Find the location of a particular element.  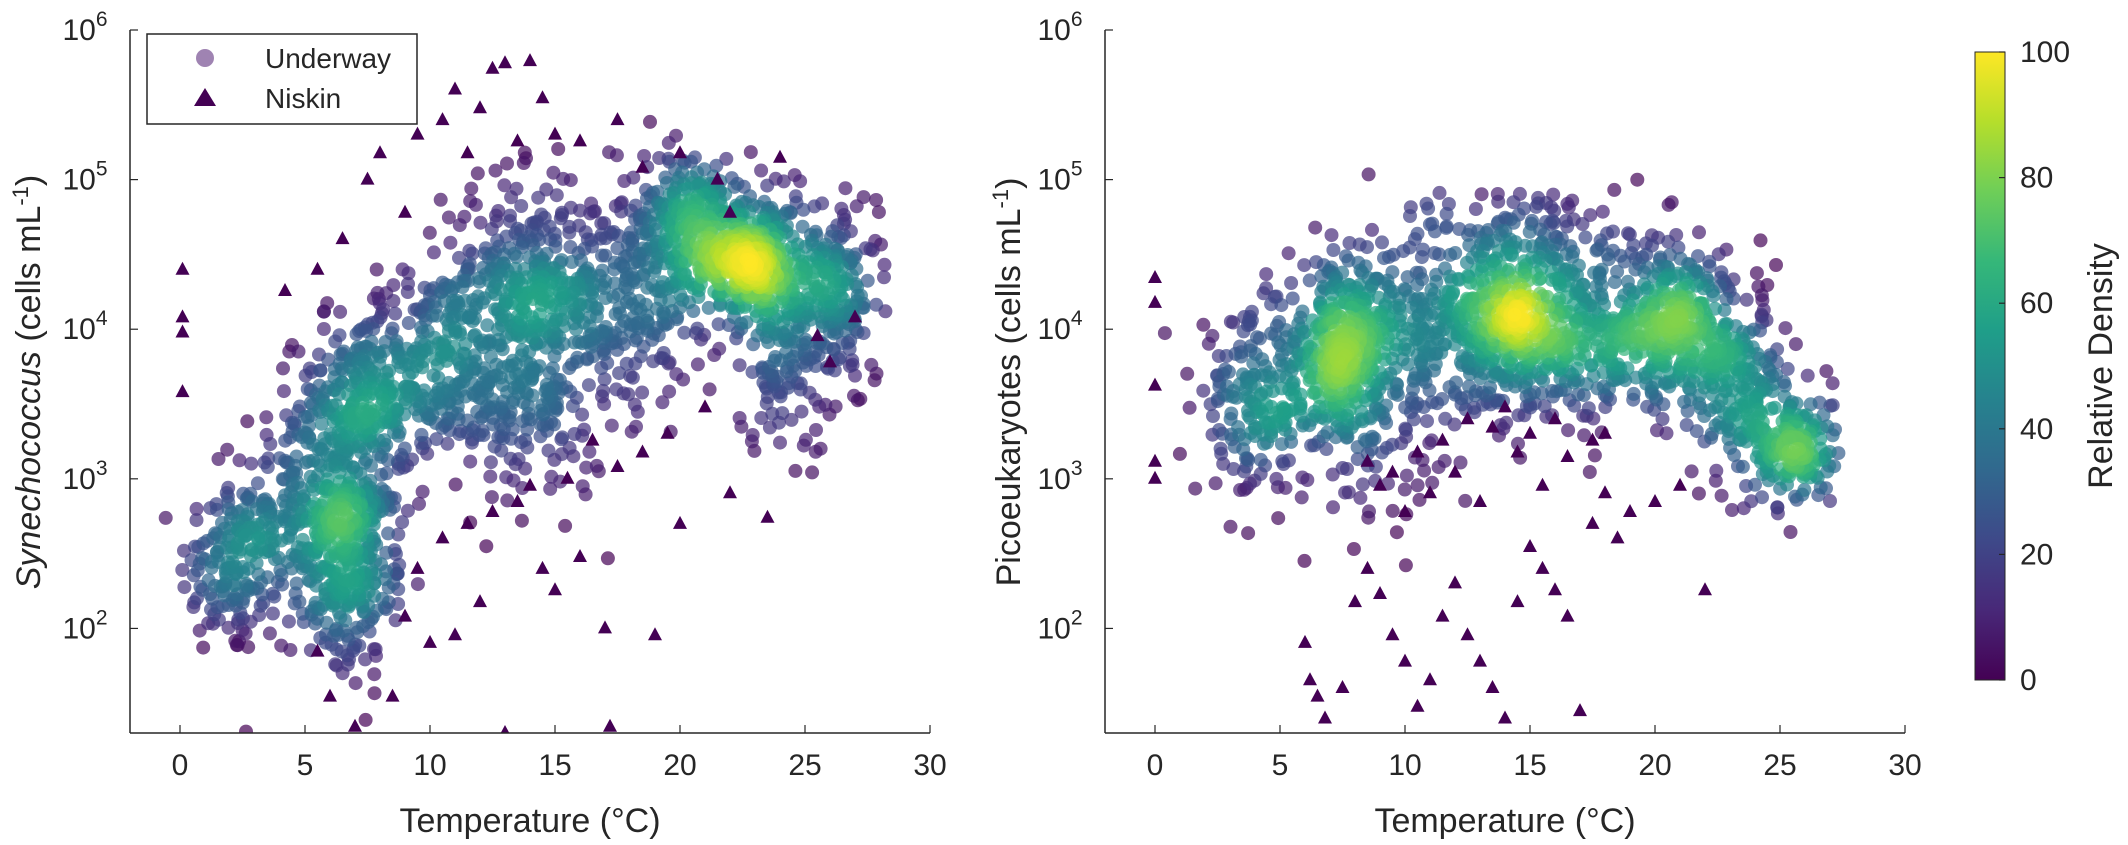

x-tick-label: 10 is located at coordinates (429, 765).